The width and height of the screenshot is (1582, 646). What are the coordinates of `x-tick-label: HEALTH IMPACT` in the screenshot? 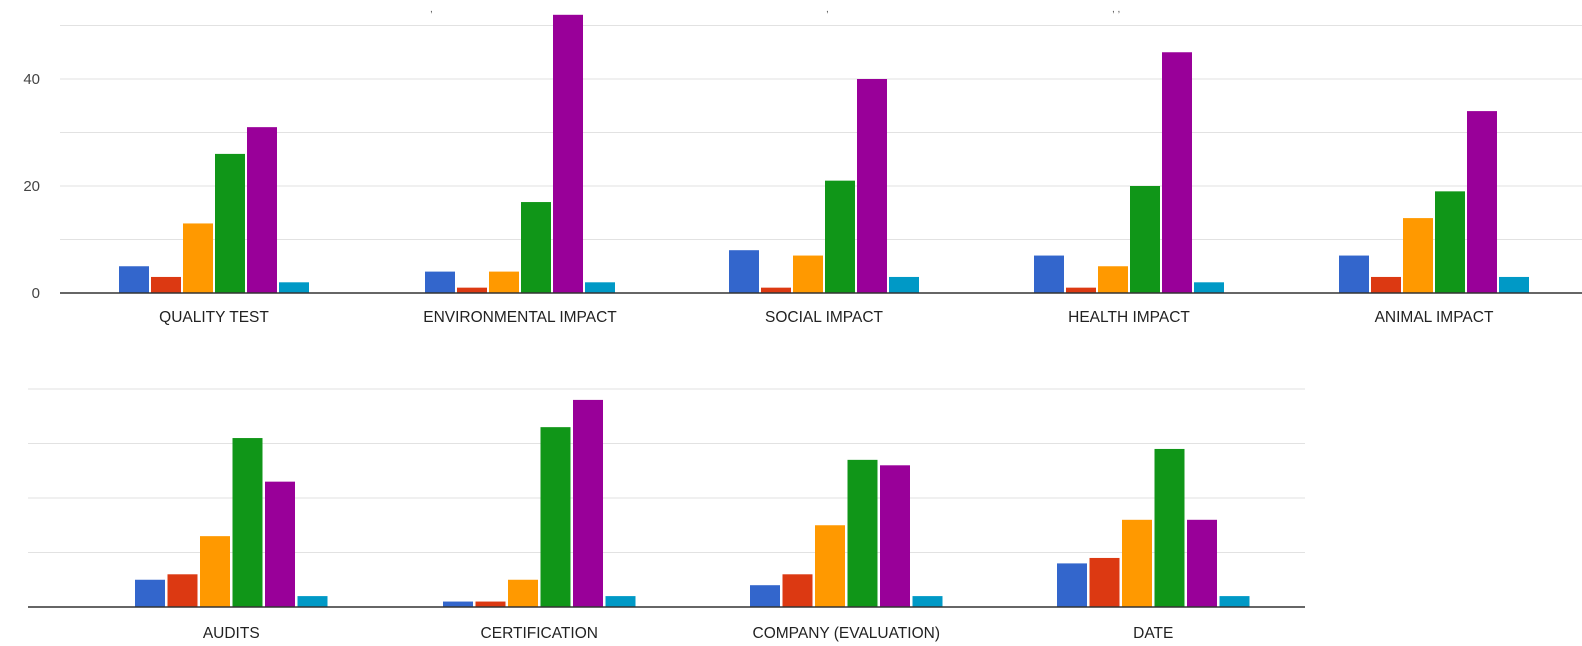 It's located at (1129, 317).